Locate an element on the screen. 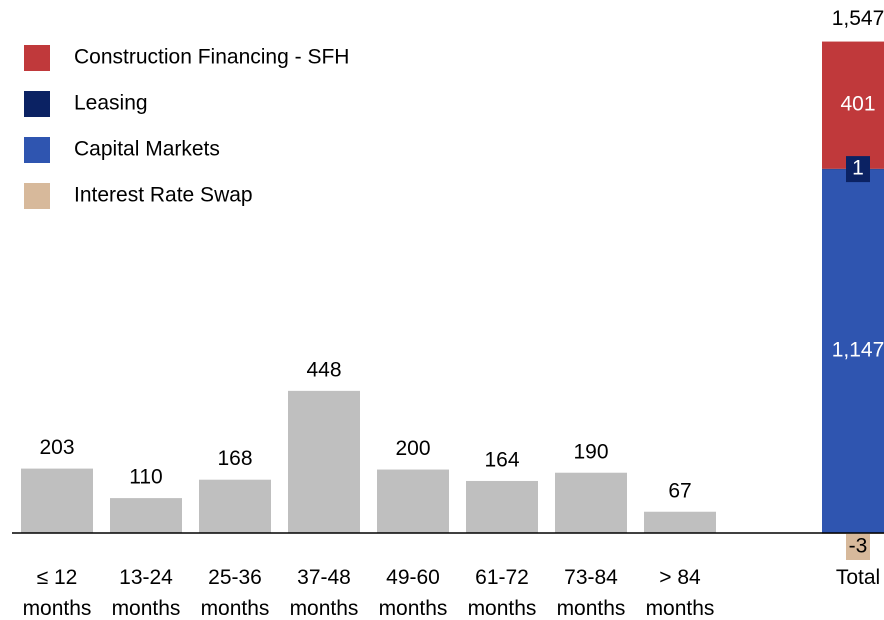 The image size is (884, 620). x-tick-label: Total is located at coordinates (858, 577).